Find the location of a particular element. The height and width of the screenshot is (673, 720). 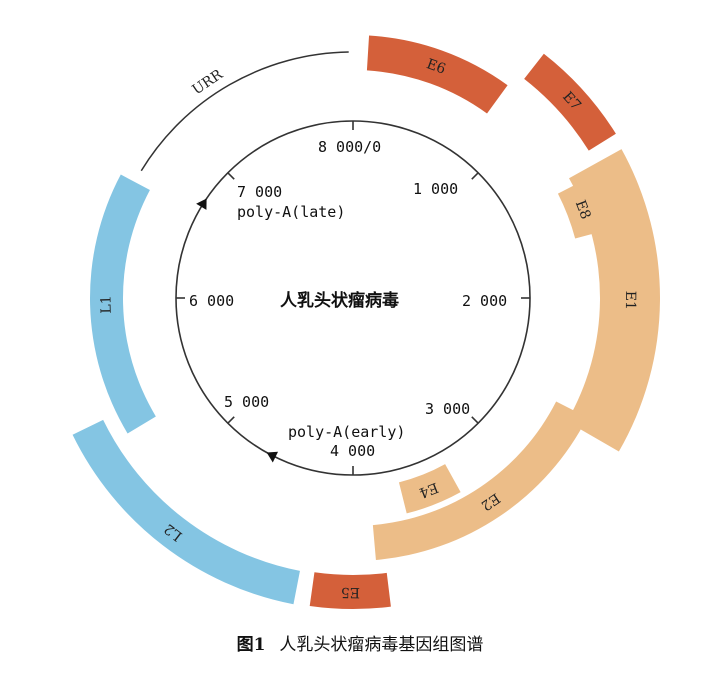

gene-segment-e5 is located at coordinates (350, 590).